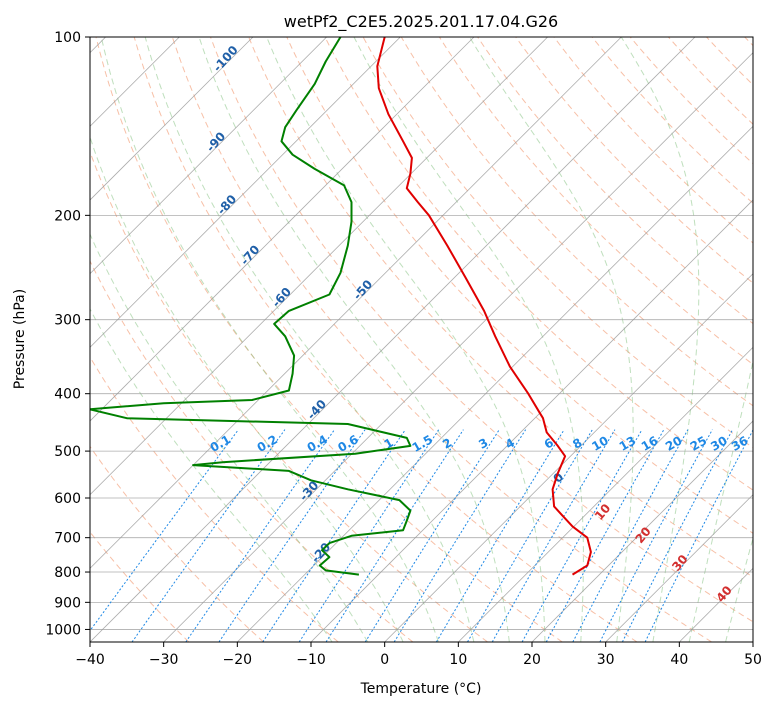 Image resolution: width=775 pixels, height=708 pixels. Describe the element at coordinates (238, 660) in the screenshot. I see `x-tick-label: −20` at that location.